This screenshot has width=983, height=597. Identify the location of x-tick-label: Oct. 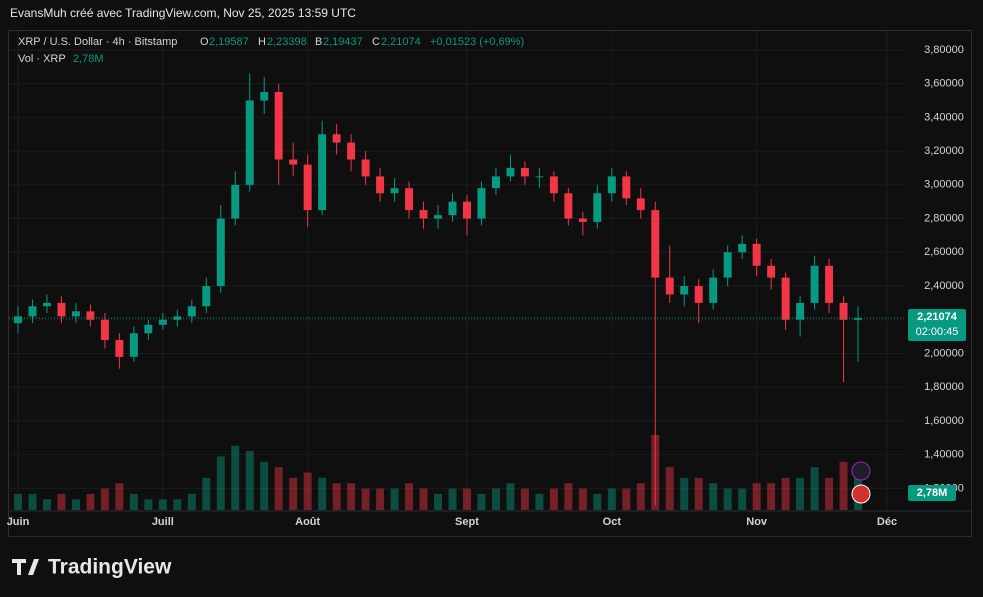
(612, 522).